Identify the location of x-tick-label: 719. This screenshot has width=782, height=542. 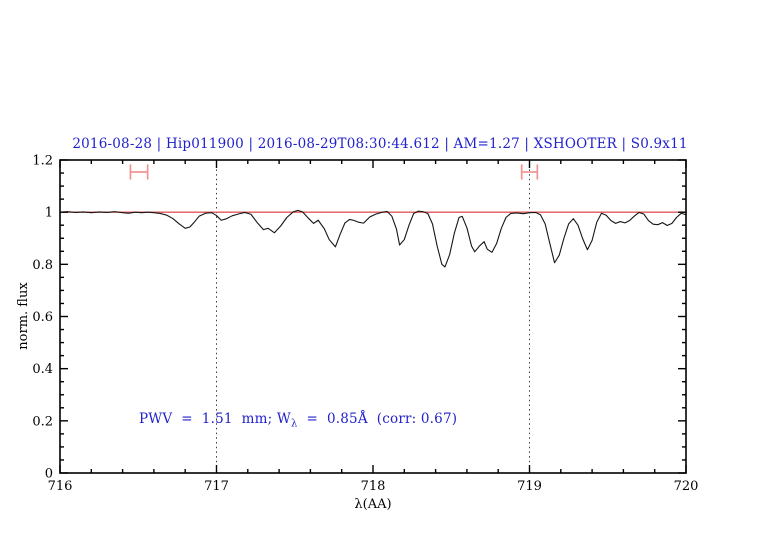
(529, 486).